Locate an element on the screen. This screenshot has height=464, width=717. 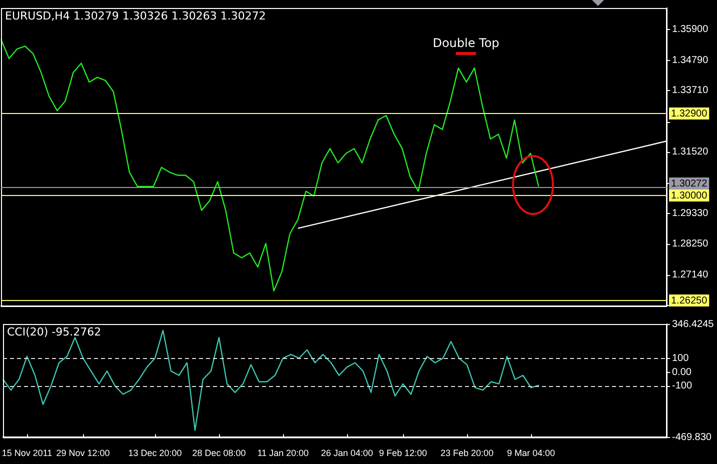
y-tick-label: -100 is located at coordinates (682, 386).